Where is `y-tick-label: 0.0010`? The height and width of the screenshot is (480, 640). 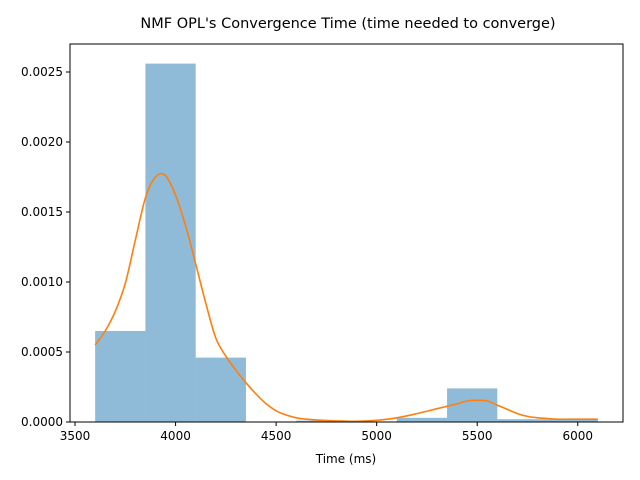
y-tick-label: 0.0010 is located at coordinates (42, 282).